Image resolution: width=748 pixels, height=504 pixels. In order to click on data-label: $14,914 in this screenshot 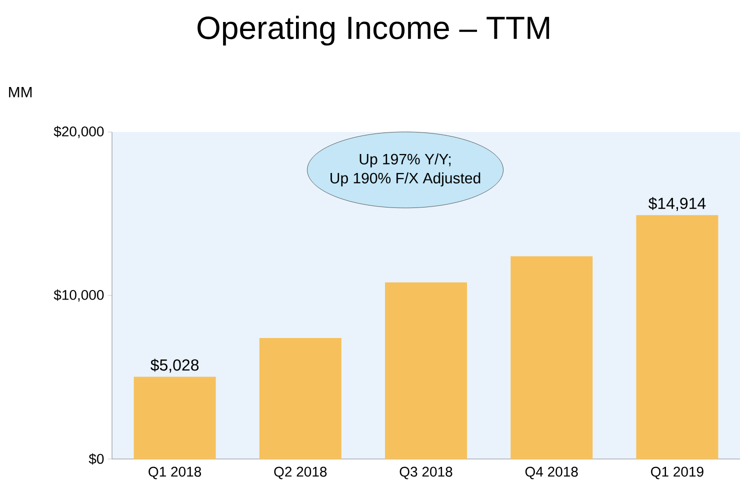, I will do `click(677, 204)`.